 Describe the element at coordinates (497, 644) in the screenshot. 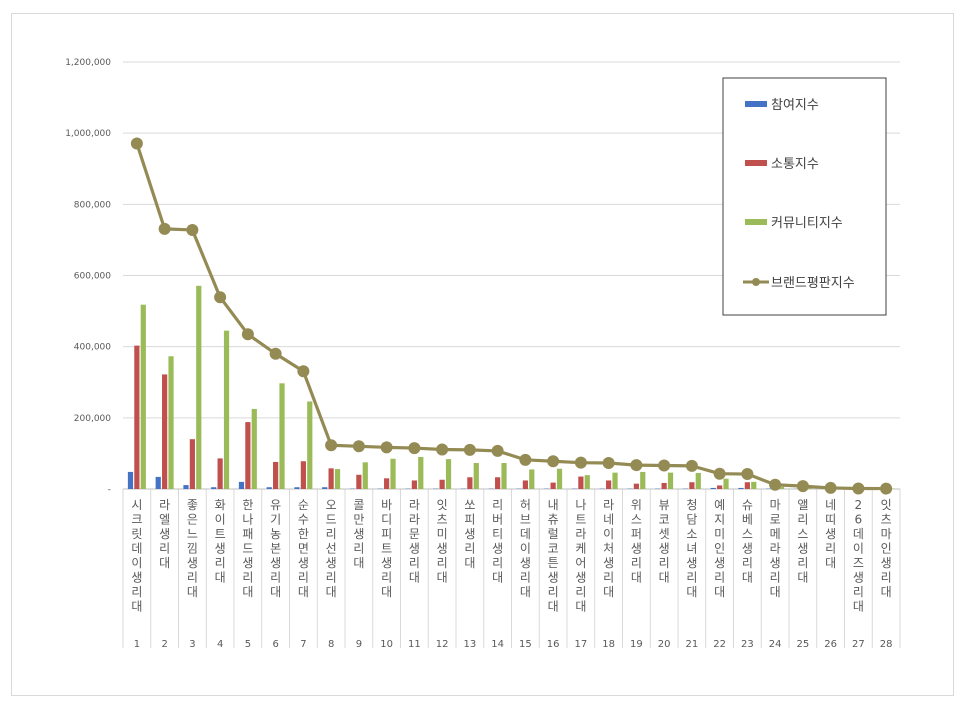

I see `rank-label: 14` at that location.